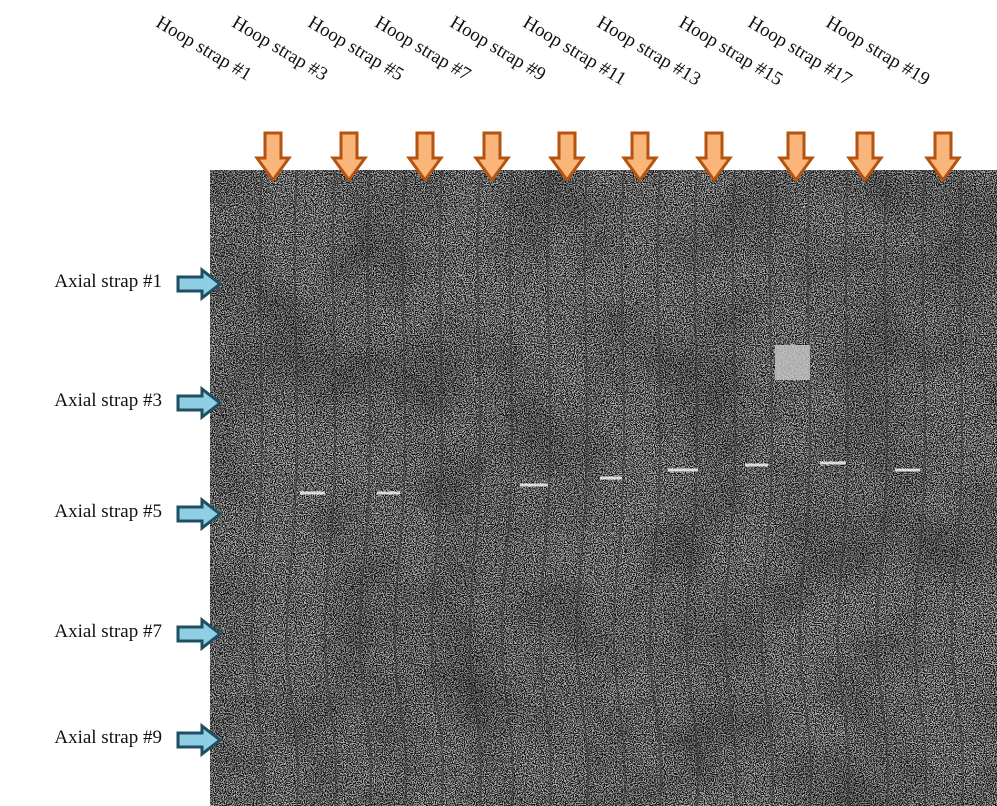  What do you see at coordinates (108, 281) in the screenshot?
I see `axial-strap-label: Axial strap #1` at bounding box center [108, 281].